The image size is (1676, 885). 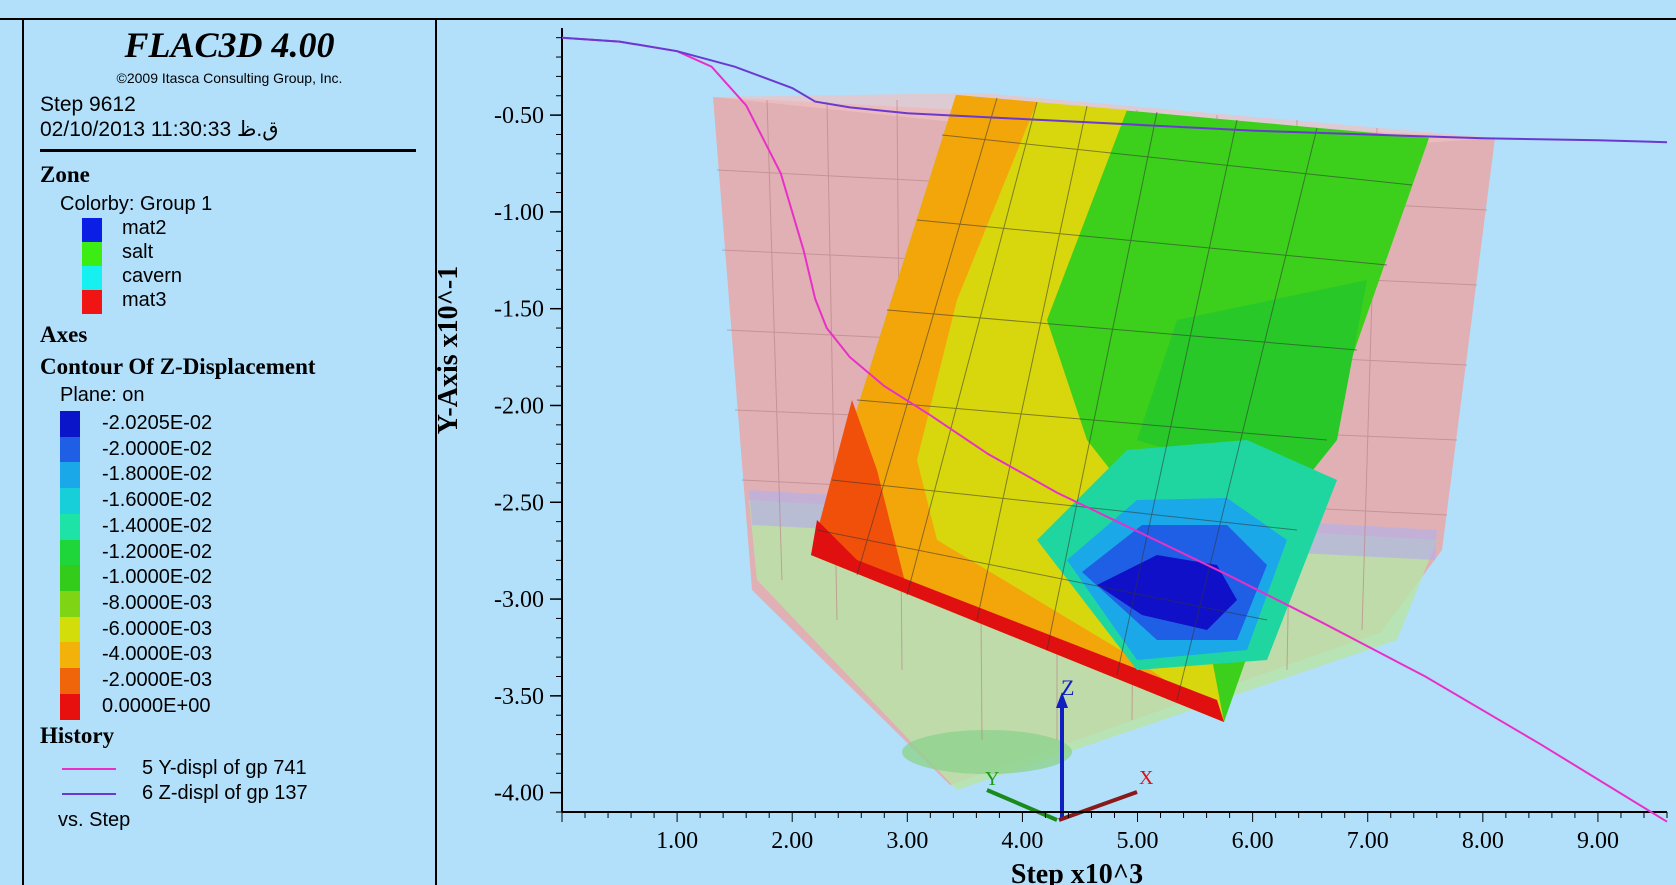 What do you see at coordinates (144, 300) in the screenshot?
I see `zone-label-mat3: mat3` at bounding box center [144, 300].